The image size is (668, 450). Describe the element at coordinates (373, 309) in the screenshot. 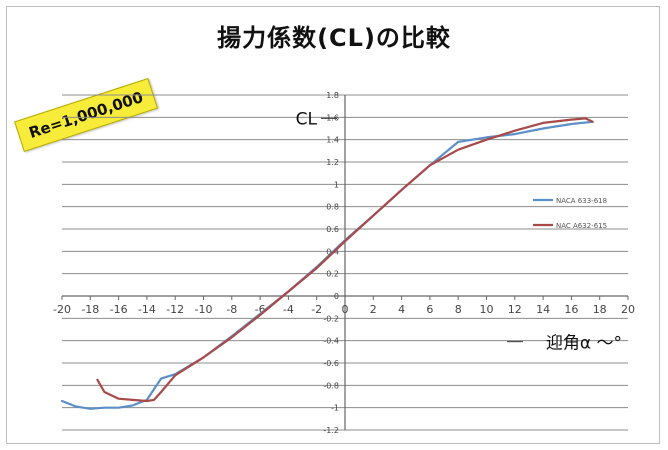

I see `x-tick-label: 2` at that location.